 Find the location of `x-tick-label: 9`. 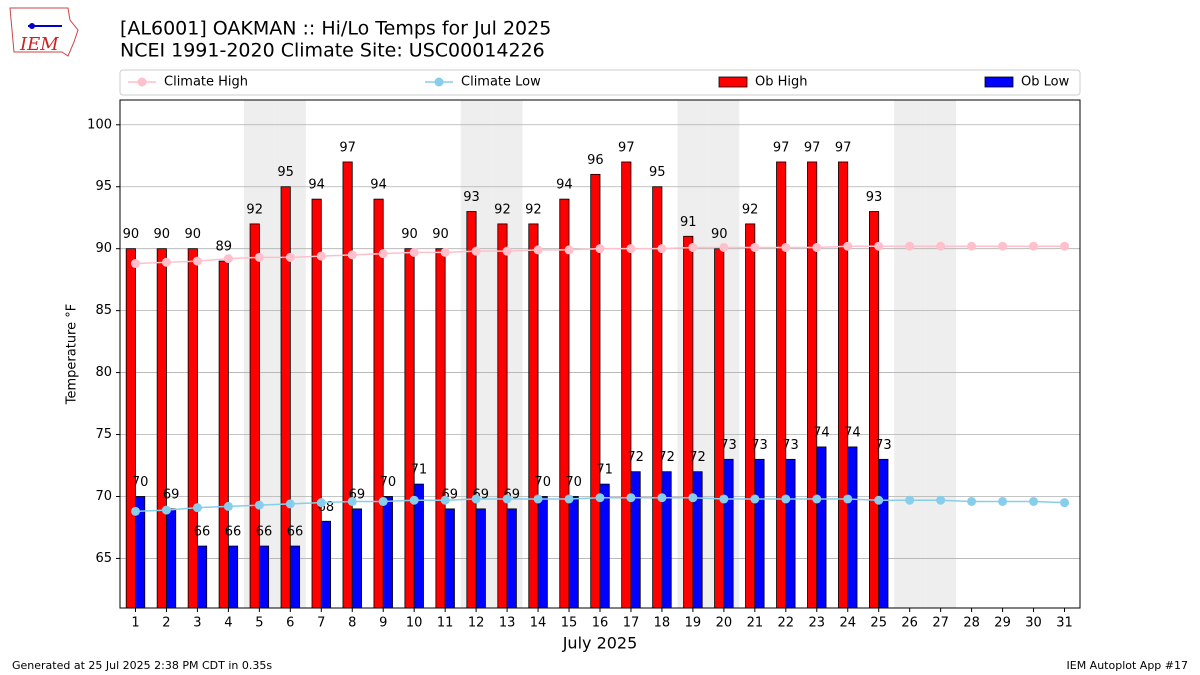

x-tick-label: 9 is located at coordinates (383, 623).